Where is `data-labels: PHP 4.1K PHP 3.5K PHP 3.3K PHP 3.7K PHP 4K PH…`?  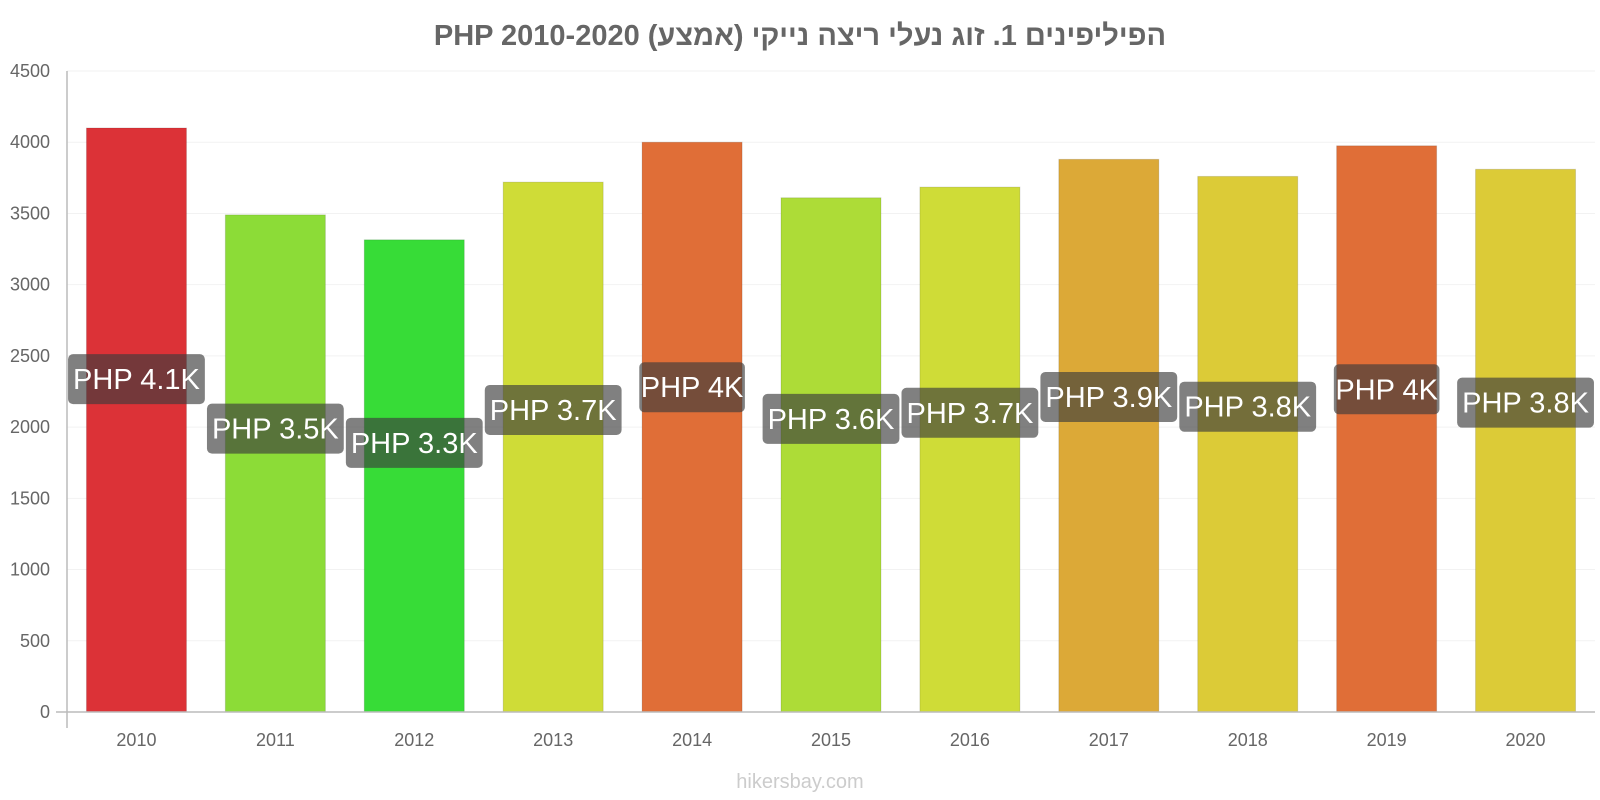
data-labels: PHP 4.1K PHP 3.5K PHP 3.3K PHP 3.7K PHP 4K PH… is located at coordinates (831, 411).